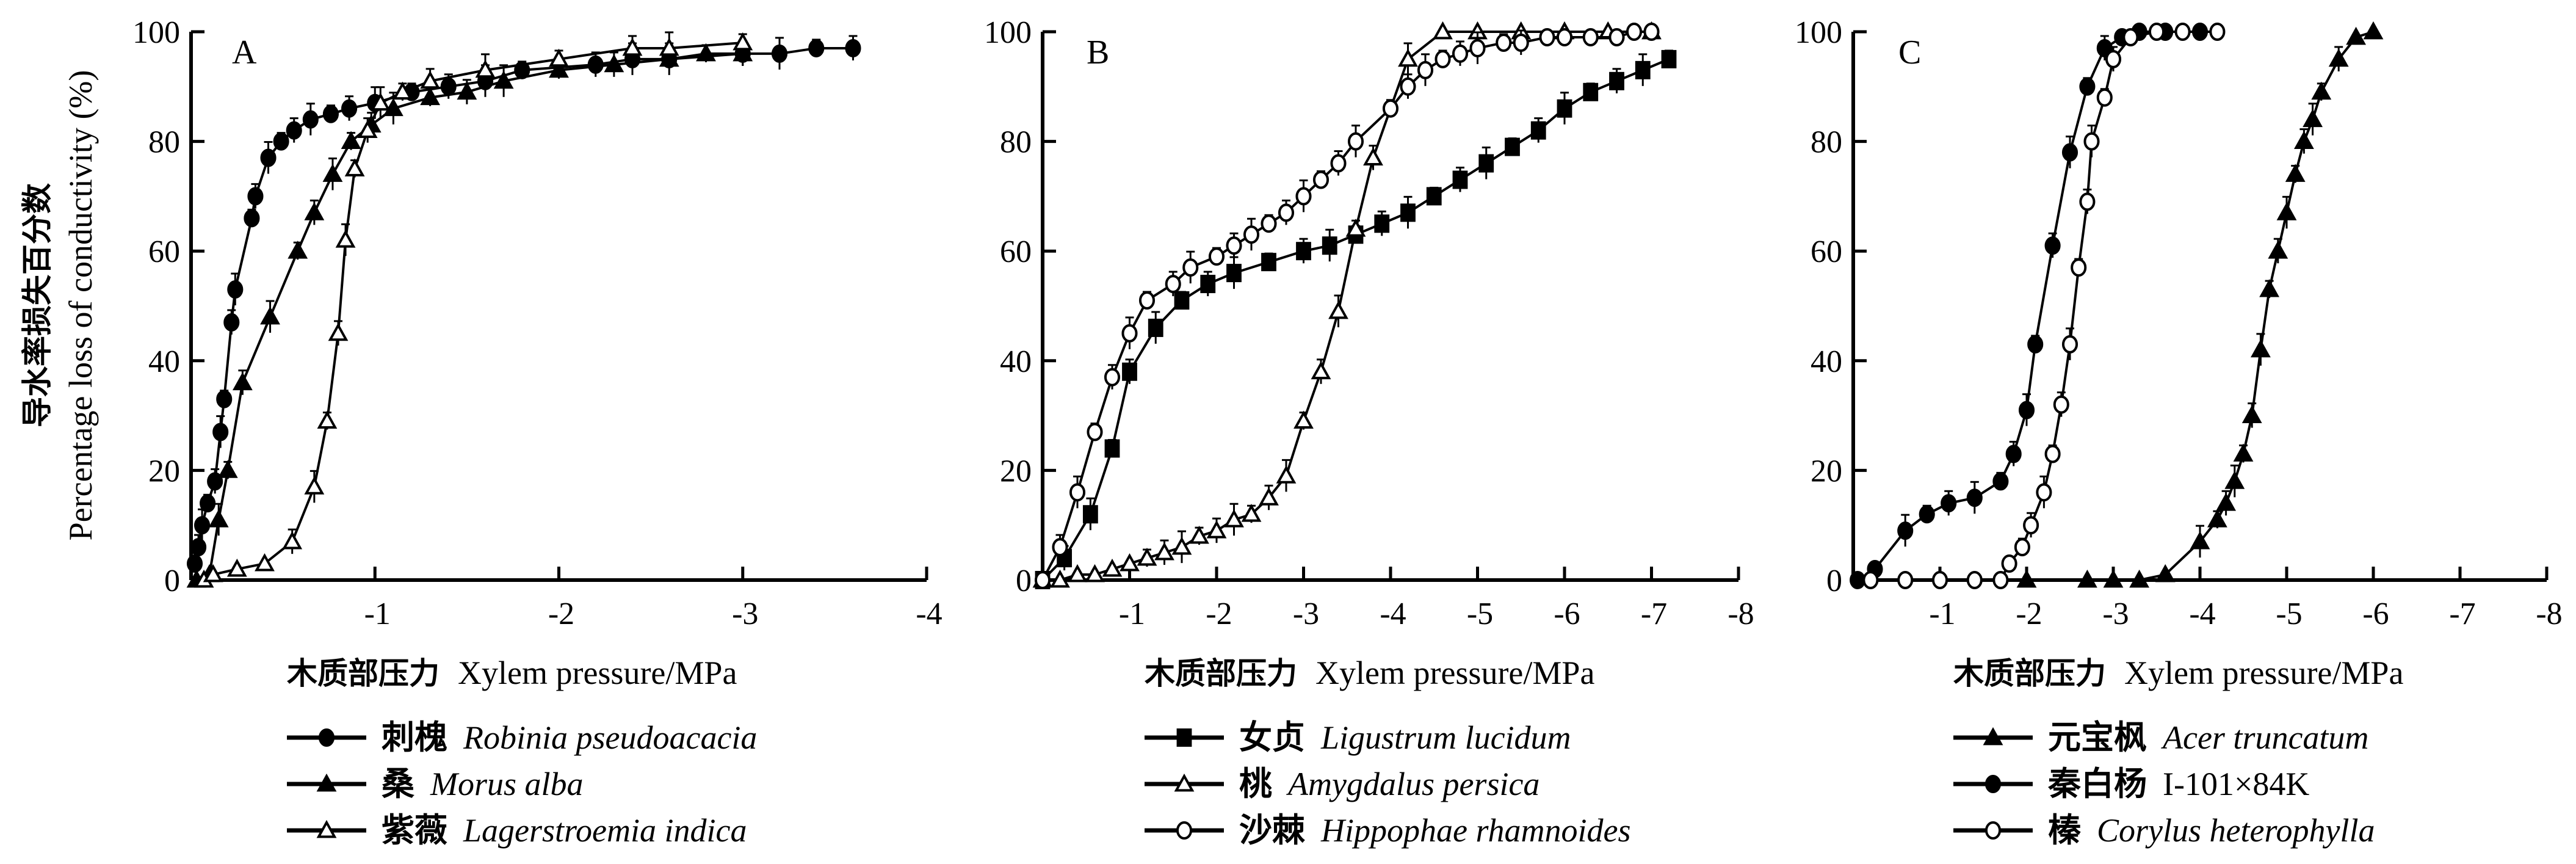  I want to click on legend-label: 沙棘 Hippophae rhamnoides, so click(1435, 830).